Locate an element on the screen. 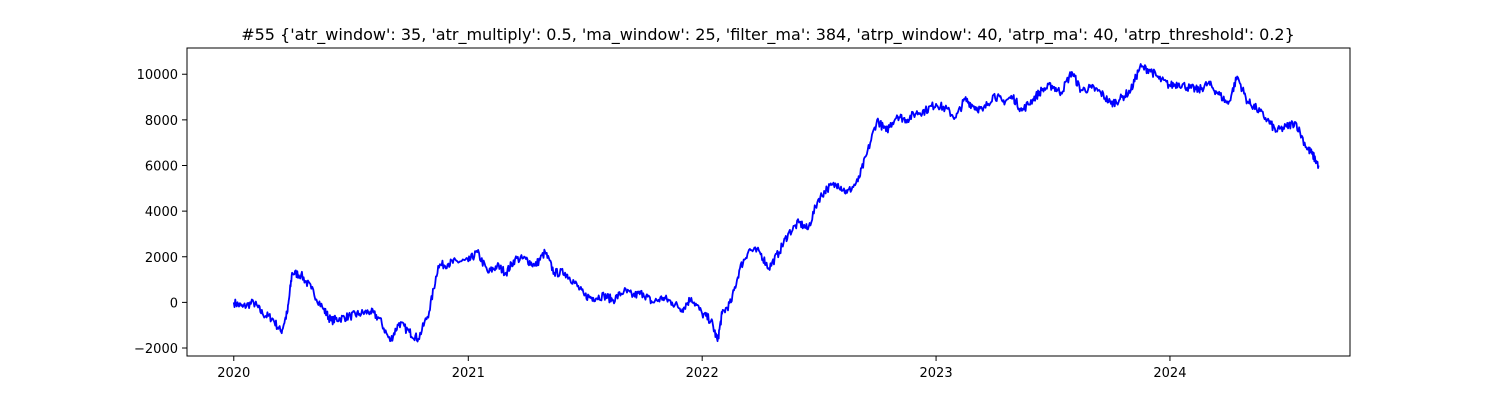 Image resolution: width=1500 pixels, height=400 pixels. y-tick-label: −2000 is located at coordinates (156, 349).